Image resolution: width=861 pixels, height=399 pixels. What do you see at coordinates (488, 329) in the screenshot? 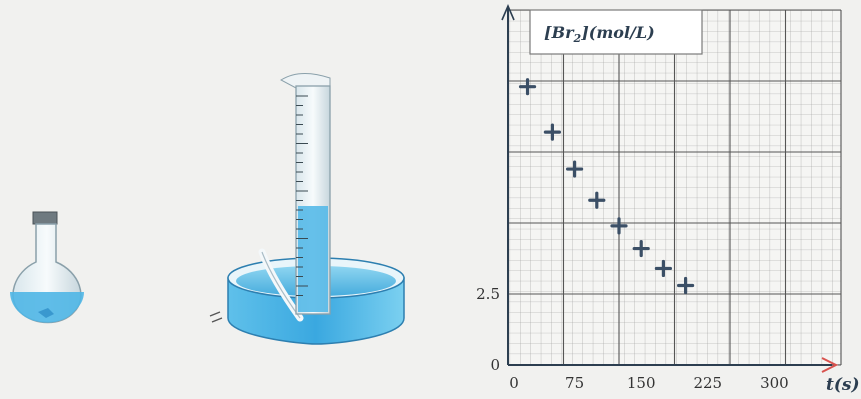
I see `y-tick-labels: 02.5` at bounding box center [488, 329].